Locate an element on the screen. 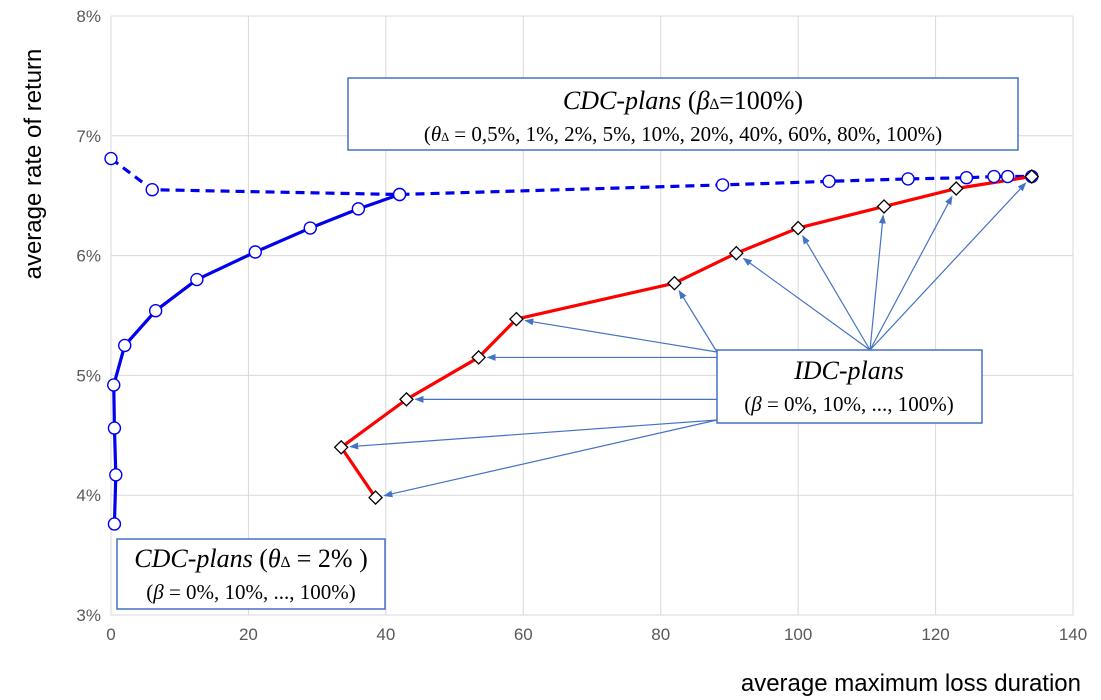 The width and height of the screenshot is (1101, 700). y-axis-ticks: 3% 4% 5% 6% 7% 8% is located at coordinates (88, 316).